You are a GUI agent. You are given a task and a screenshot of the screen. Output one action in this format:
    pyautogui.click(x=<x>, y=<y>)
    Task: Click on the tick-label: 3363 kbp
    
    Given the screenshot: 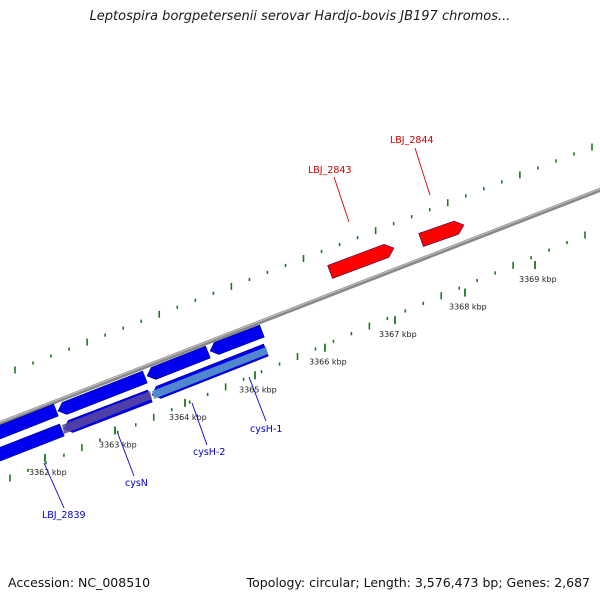 What is the action you would take?
    pyautogui.click(x=118, y=444)
    